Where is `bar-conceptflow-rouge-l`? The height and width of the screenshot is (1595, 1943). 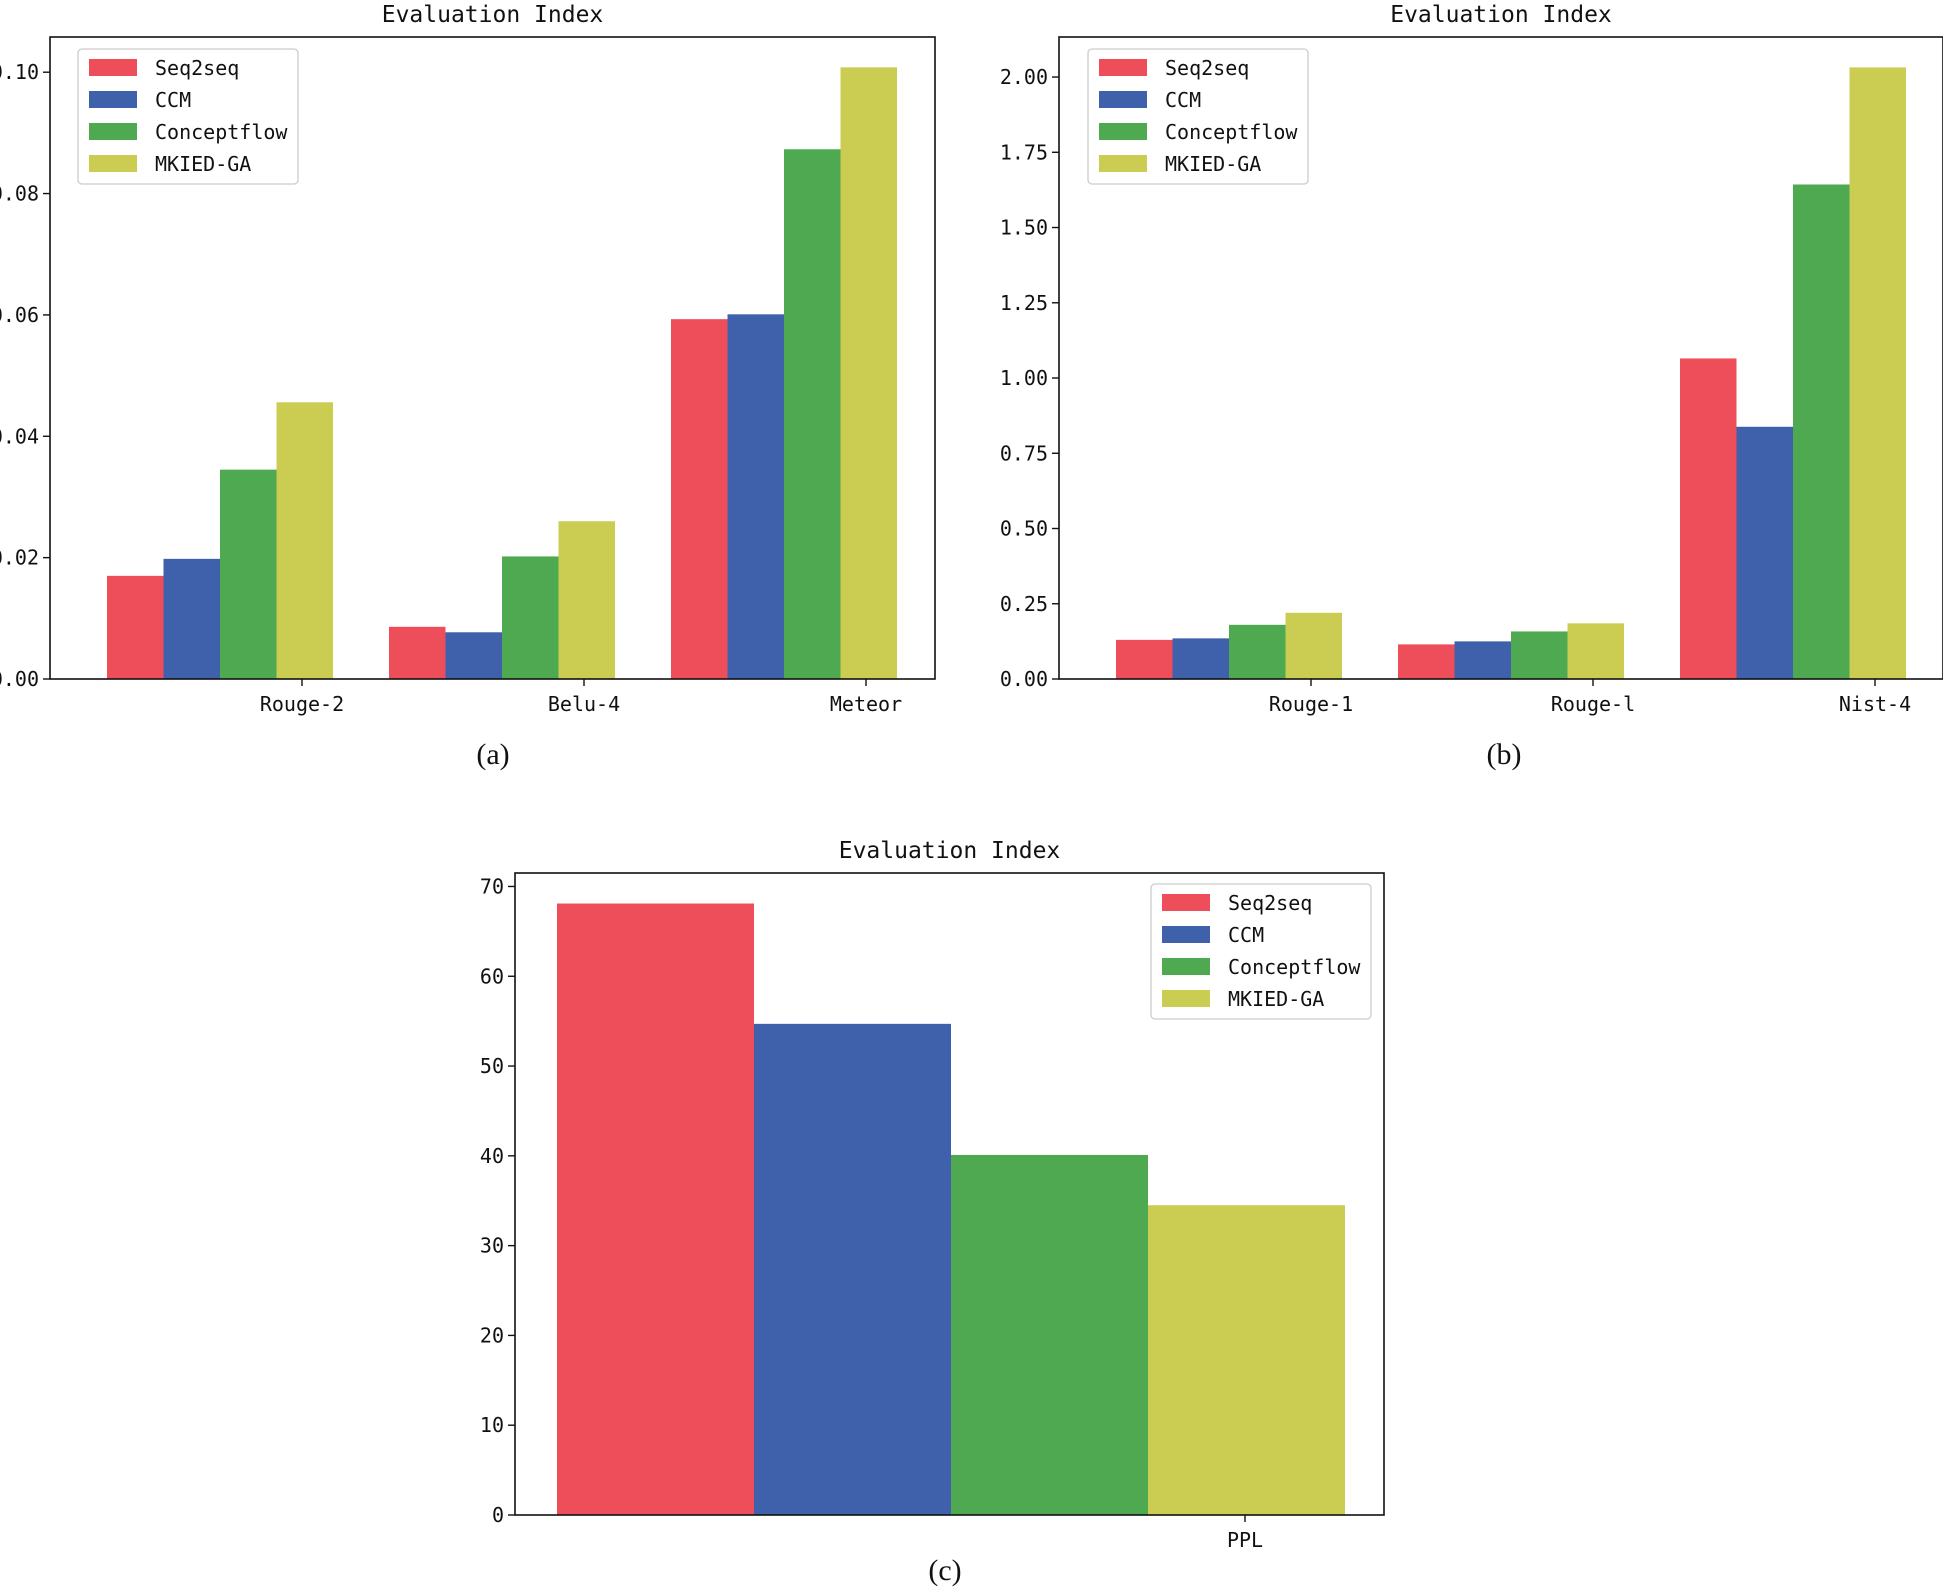 bar-conceptflow-rouge-l is located at coordinates (1539, 655).